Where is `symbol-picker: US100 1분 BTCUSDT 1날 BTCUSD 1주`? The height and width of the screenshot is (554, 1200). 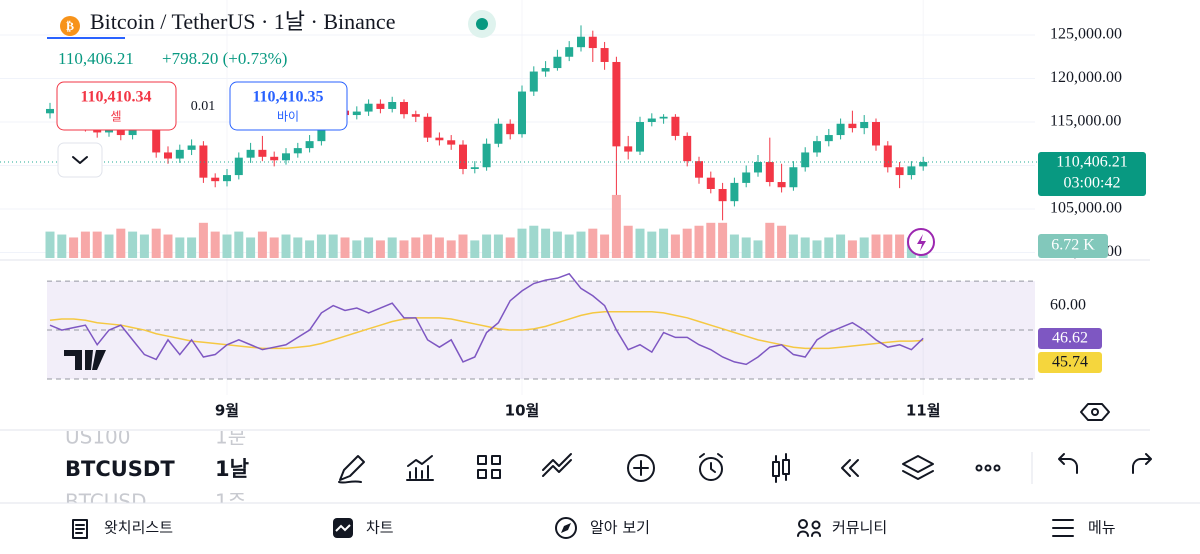
symbol-picker: US100 1분 BTCUSDT 1날 BTCUSD 1주 is located at coordinates (157, 469).